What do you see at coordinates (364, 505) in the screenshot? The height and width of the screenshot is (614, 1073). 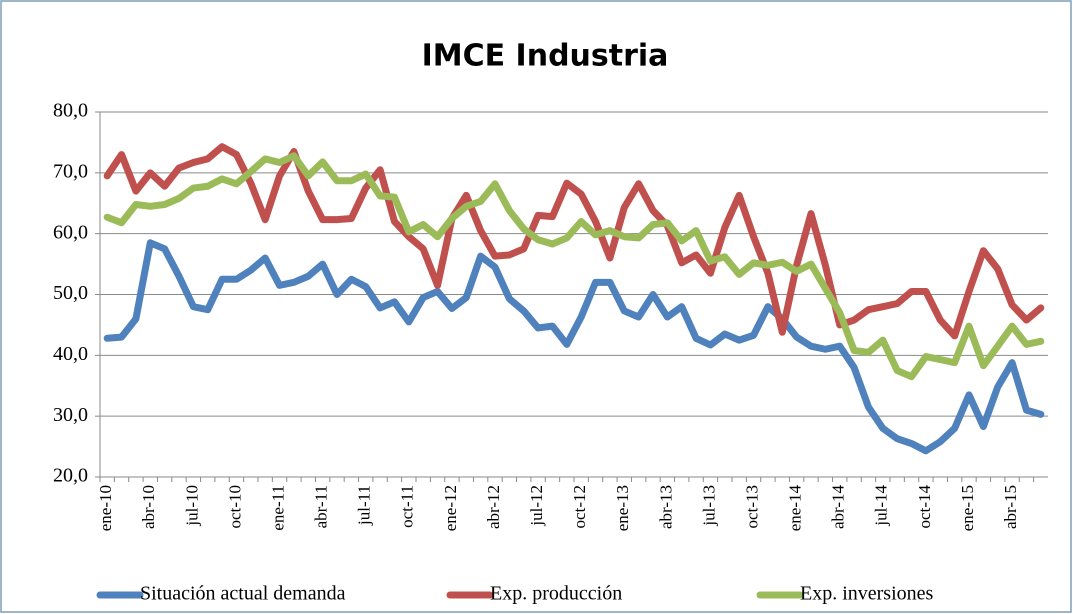 I see `x-tick-label: jul-11` at bounding box center [364, 505].